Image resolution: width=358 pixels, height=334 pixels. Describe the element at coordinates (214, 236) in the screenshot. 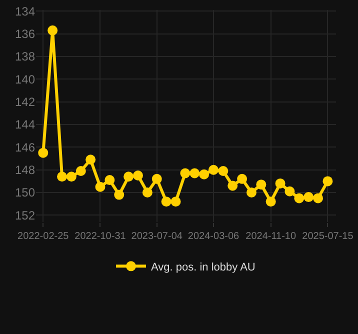

I see `x-tick-label: 2024-03-06` at that location.